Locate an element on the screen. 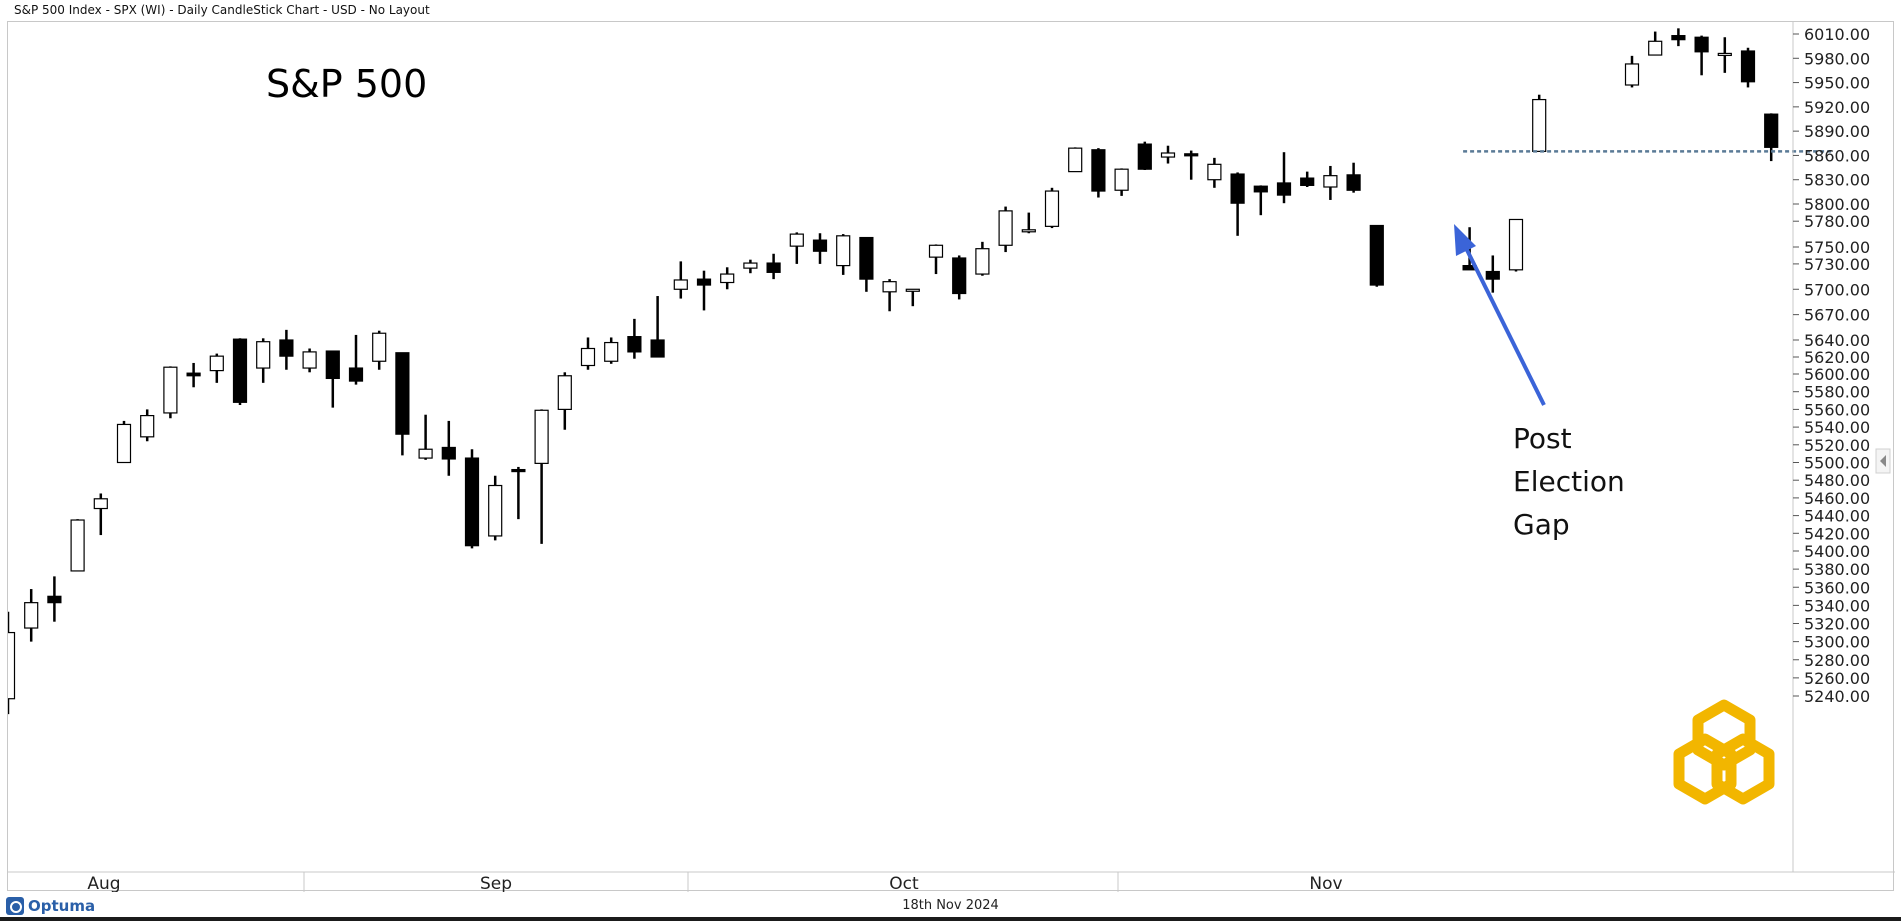 Image resolution: width=1901 pixels, height=921 pixels. collapse-arrow-icon is located at coordinates (1883, 461).